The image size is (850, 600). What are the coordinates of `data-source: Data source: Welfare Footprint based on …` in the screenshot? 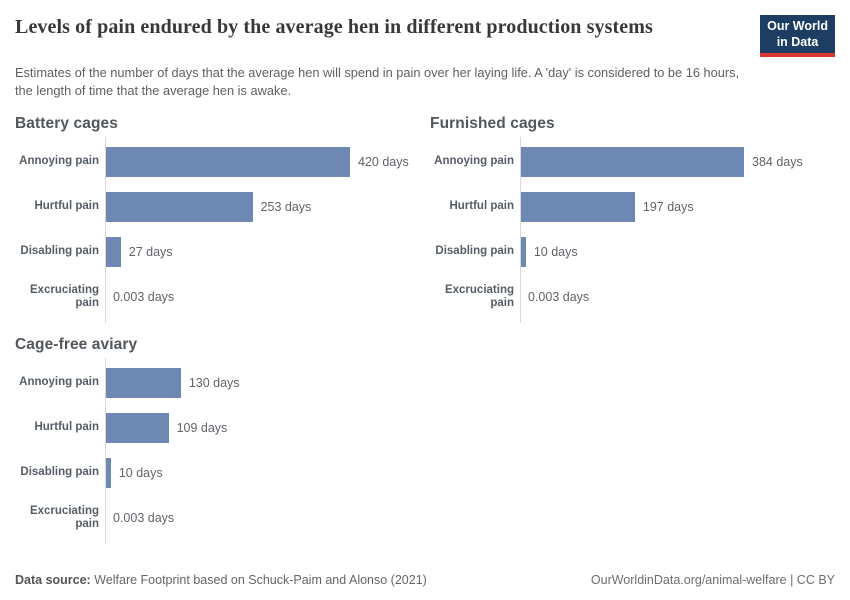 It's located at (221, 580).